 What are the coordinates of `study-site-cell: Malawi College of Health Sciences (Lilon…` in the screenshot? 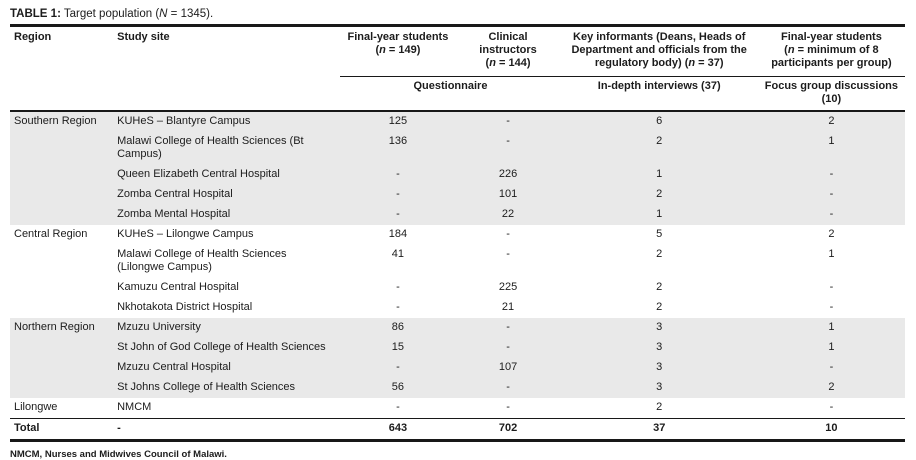 It's located at (202, 260).